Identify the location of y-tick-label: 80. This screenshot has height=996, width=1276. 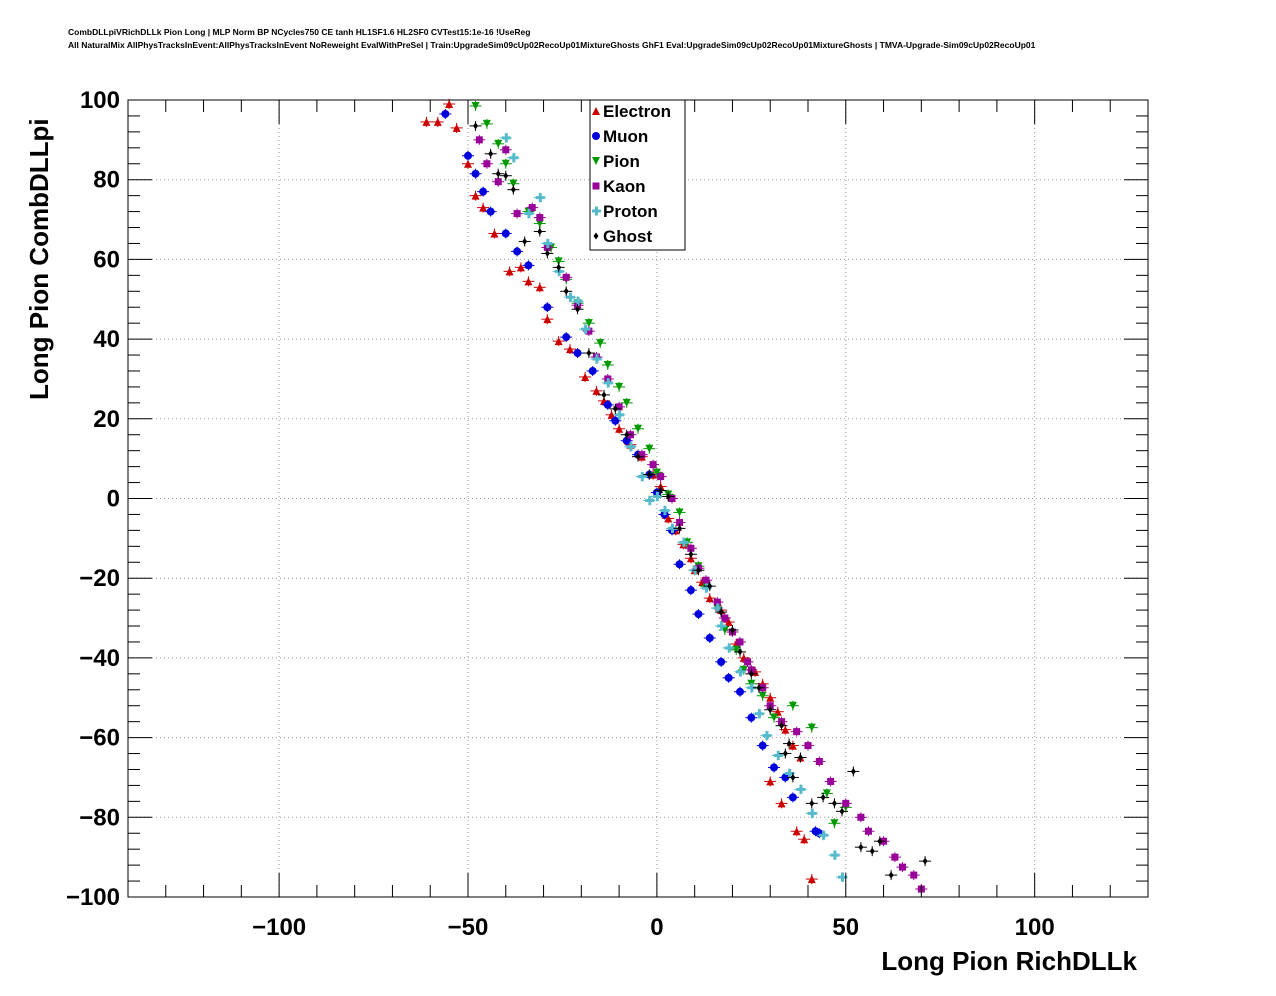
(106, 180).